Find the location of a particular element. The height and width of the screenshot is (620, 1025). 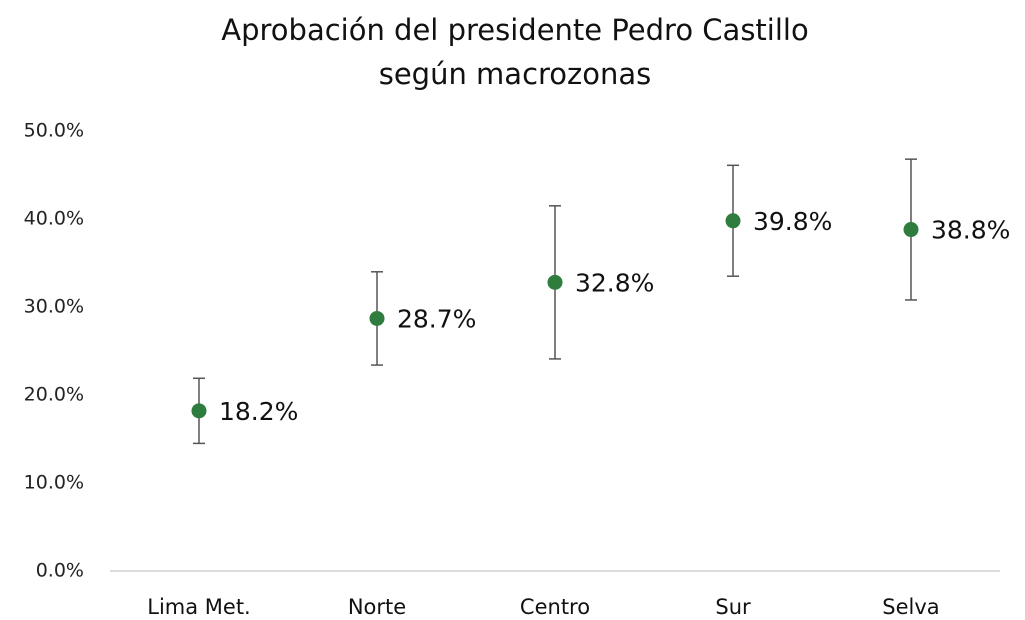

data-label: 39.8% is located at coordinates (792, 221).